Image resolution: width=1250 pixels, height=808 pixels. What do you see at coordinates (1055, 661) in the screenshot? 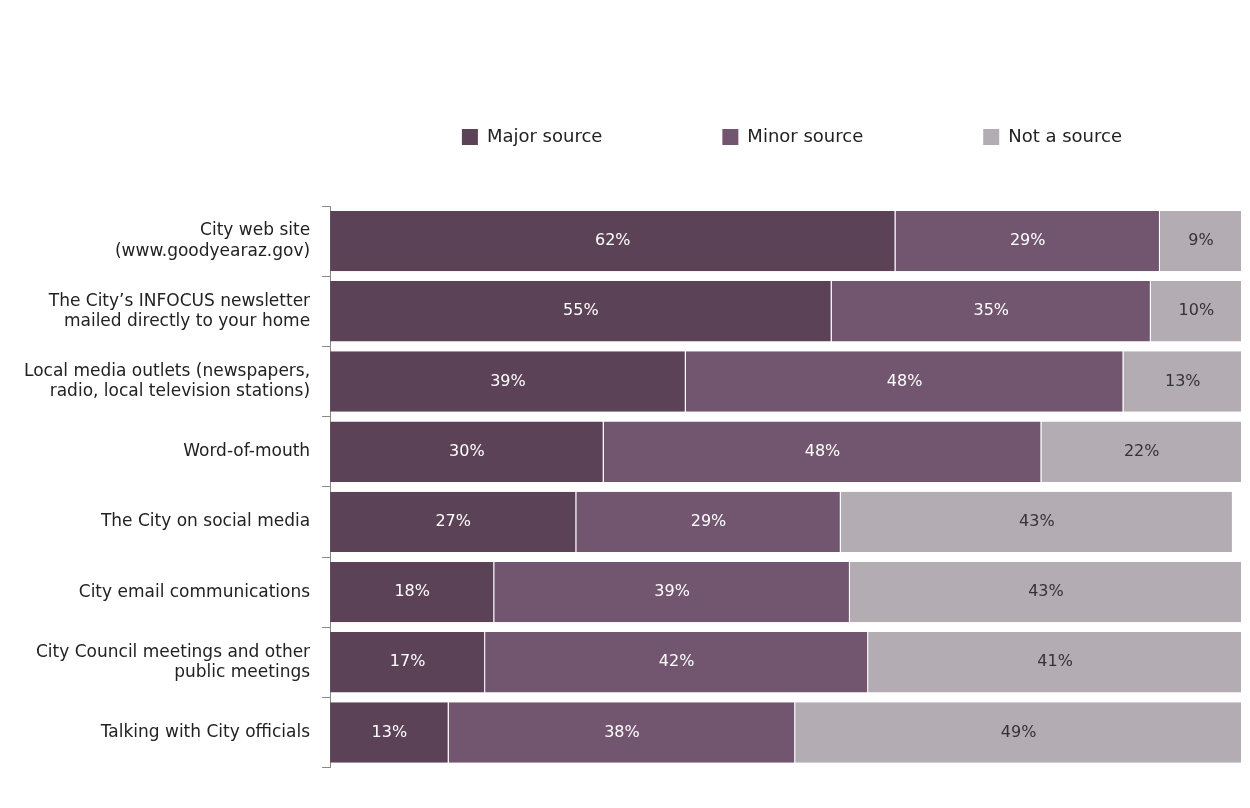
I see `data-label: 41%` at bounding box center [1055, 661].